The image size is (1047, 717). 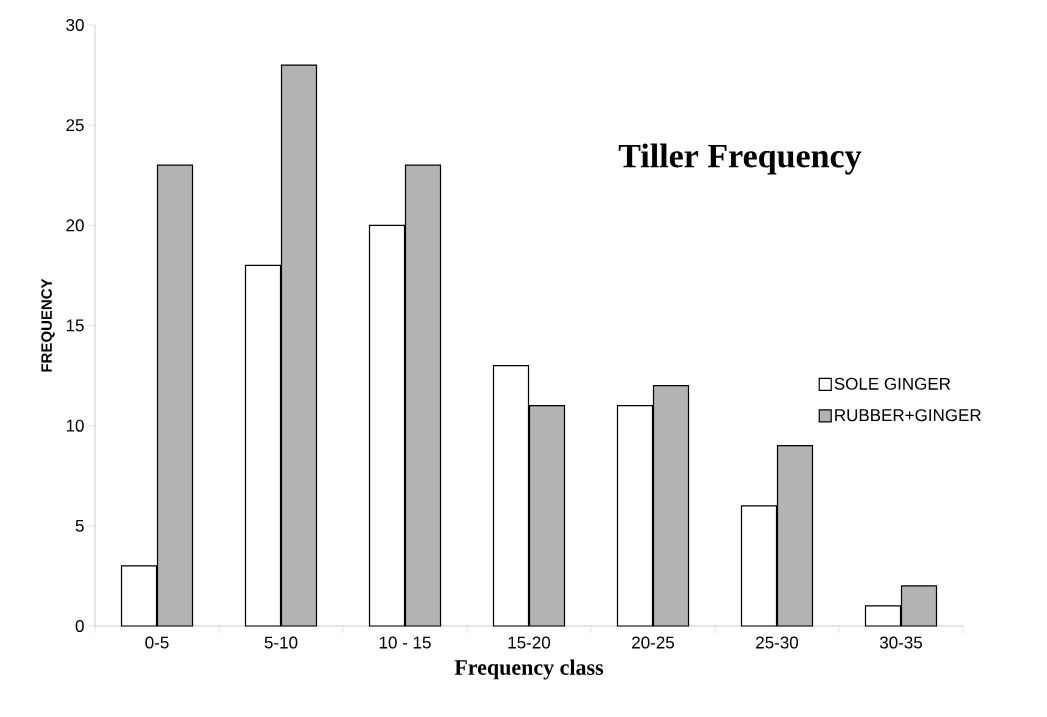 I want to click on x-tick-label: 20-25, so click(x=653, y=642).